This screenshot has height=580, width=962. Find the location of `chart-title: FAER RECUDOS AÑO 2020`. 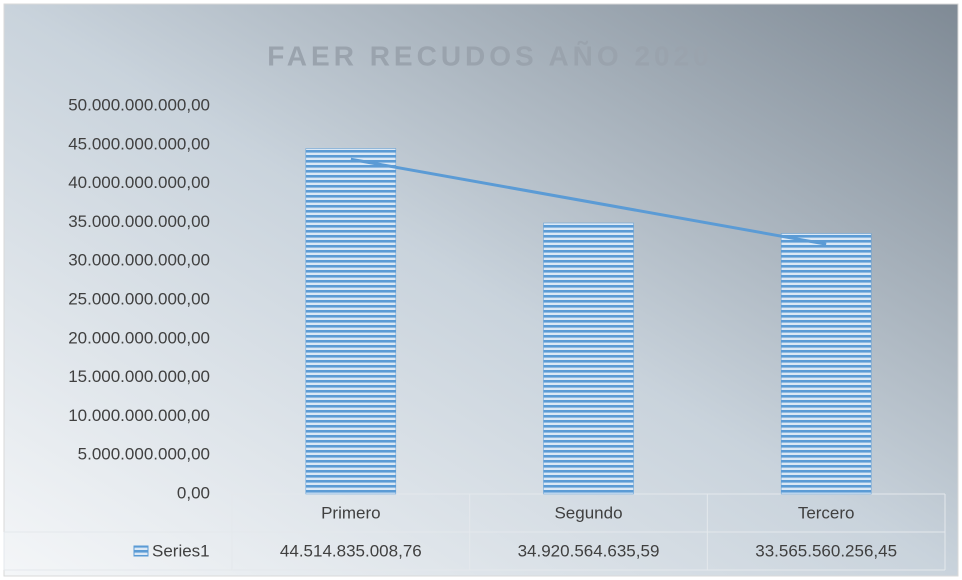

chart-title: FAER RECUDOS AÑO 2020 is located at coordinates (490, 55).